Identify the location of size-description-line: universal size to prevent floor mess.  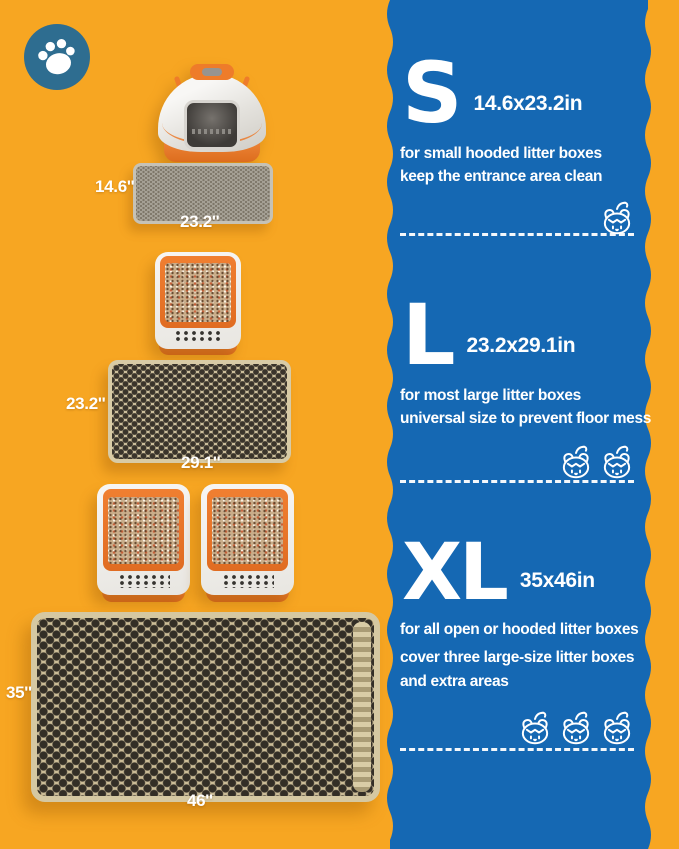
(525, 418).